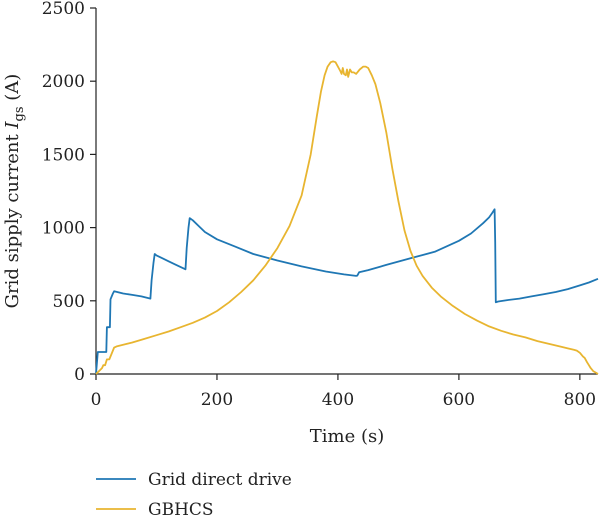  I want to click on y-axis-title-subscript: gs, so click(19, 113).